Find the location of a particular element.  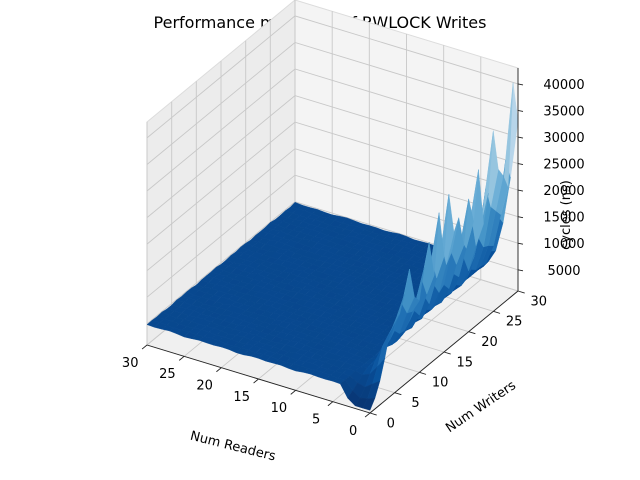

x-tick-label: 0 is located at coordinates (353, 431).